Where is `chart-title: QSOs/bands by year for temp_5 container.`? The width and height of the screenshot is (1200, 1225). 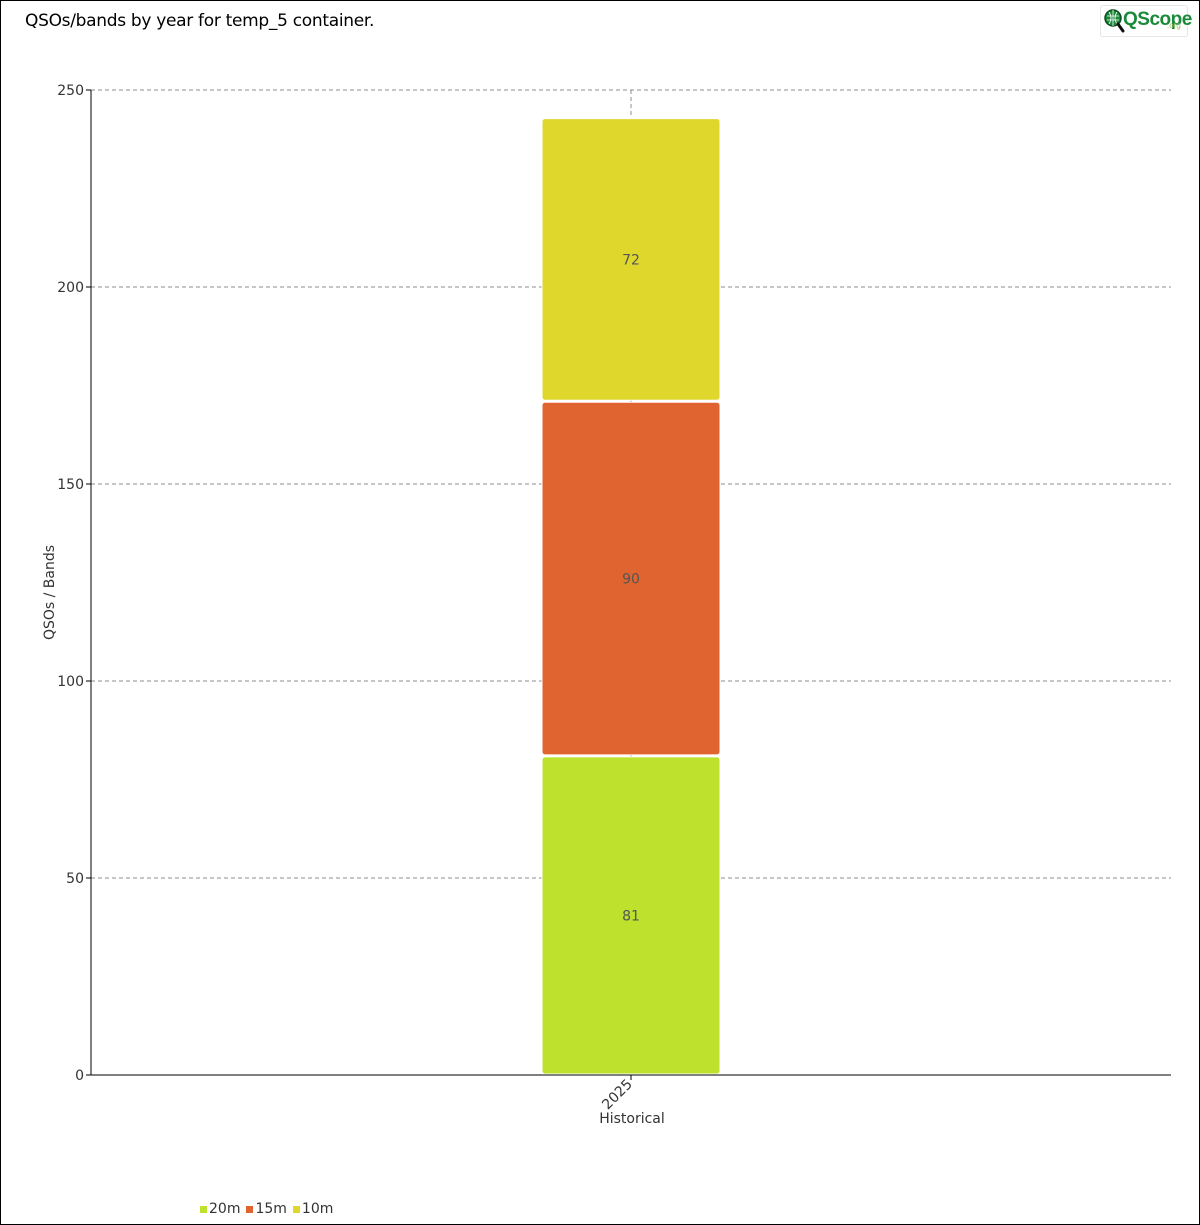 chart-title: QSOs/bands by year for temp_5 container. is located at coordinates (200, 21).